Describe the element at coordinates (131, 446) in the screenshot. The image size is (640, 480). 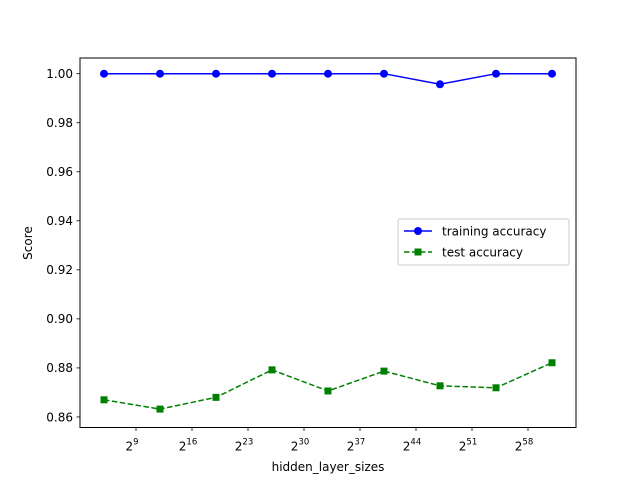
I see `x-tick-label: 29` at that location.